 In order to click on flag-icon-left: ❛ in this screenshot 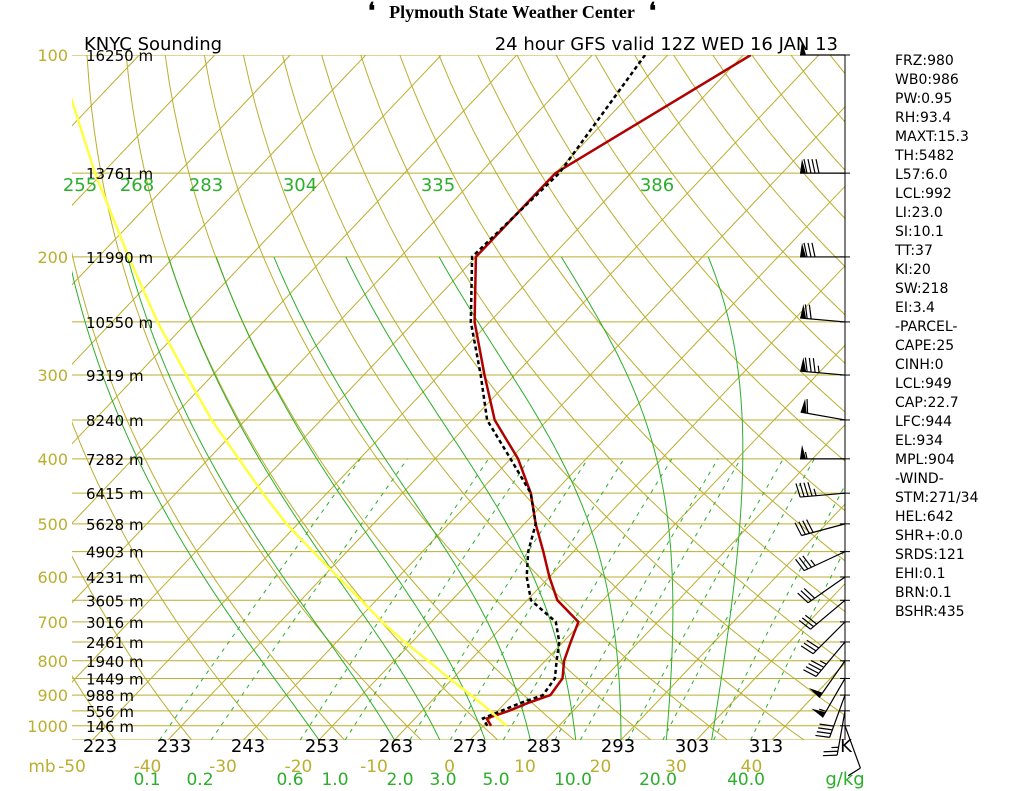, I will do `click(372, 11)`.